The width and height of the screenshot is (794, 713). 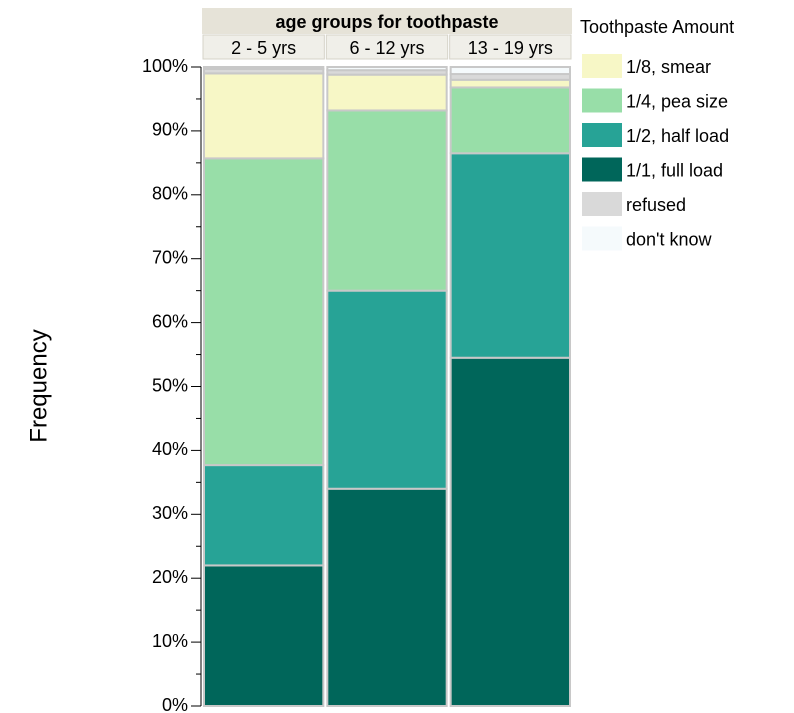 I want to click on y-tick-label: 10%, so click(x=170, y=641).